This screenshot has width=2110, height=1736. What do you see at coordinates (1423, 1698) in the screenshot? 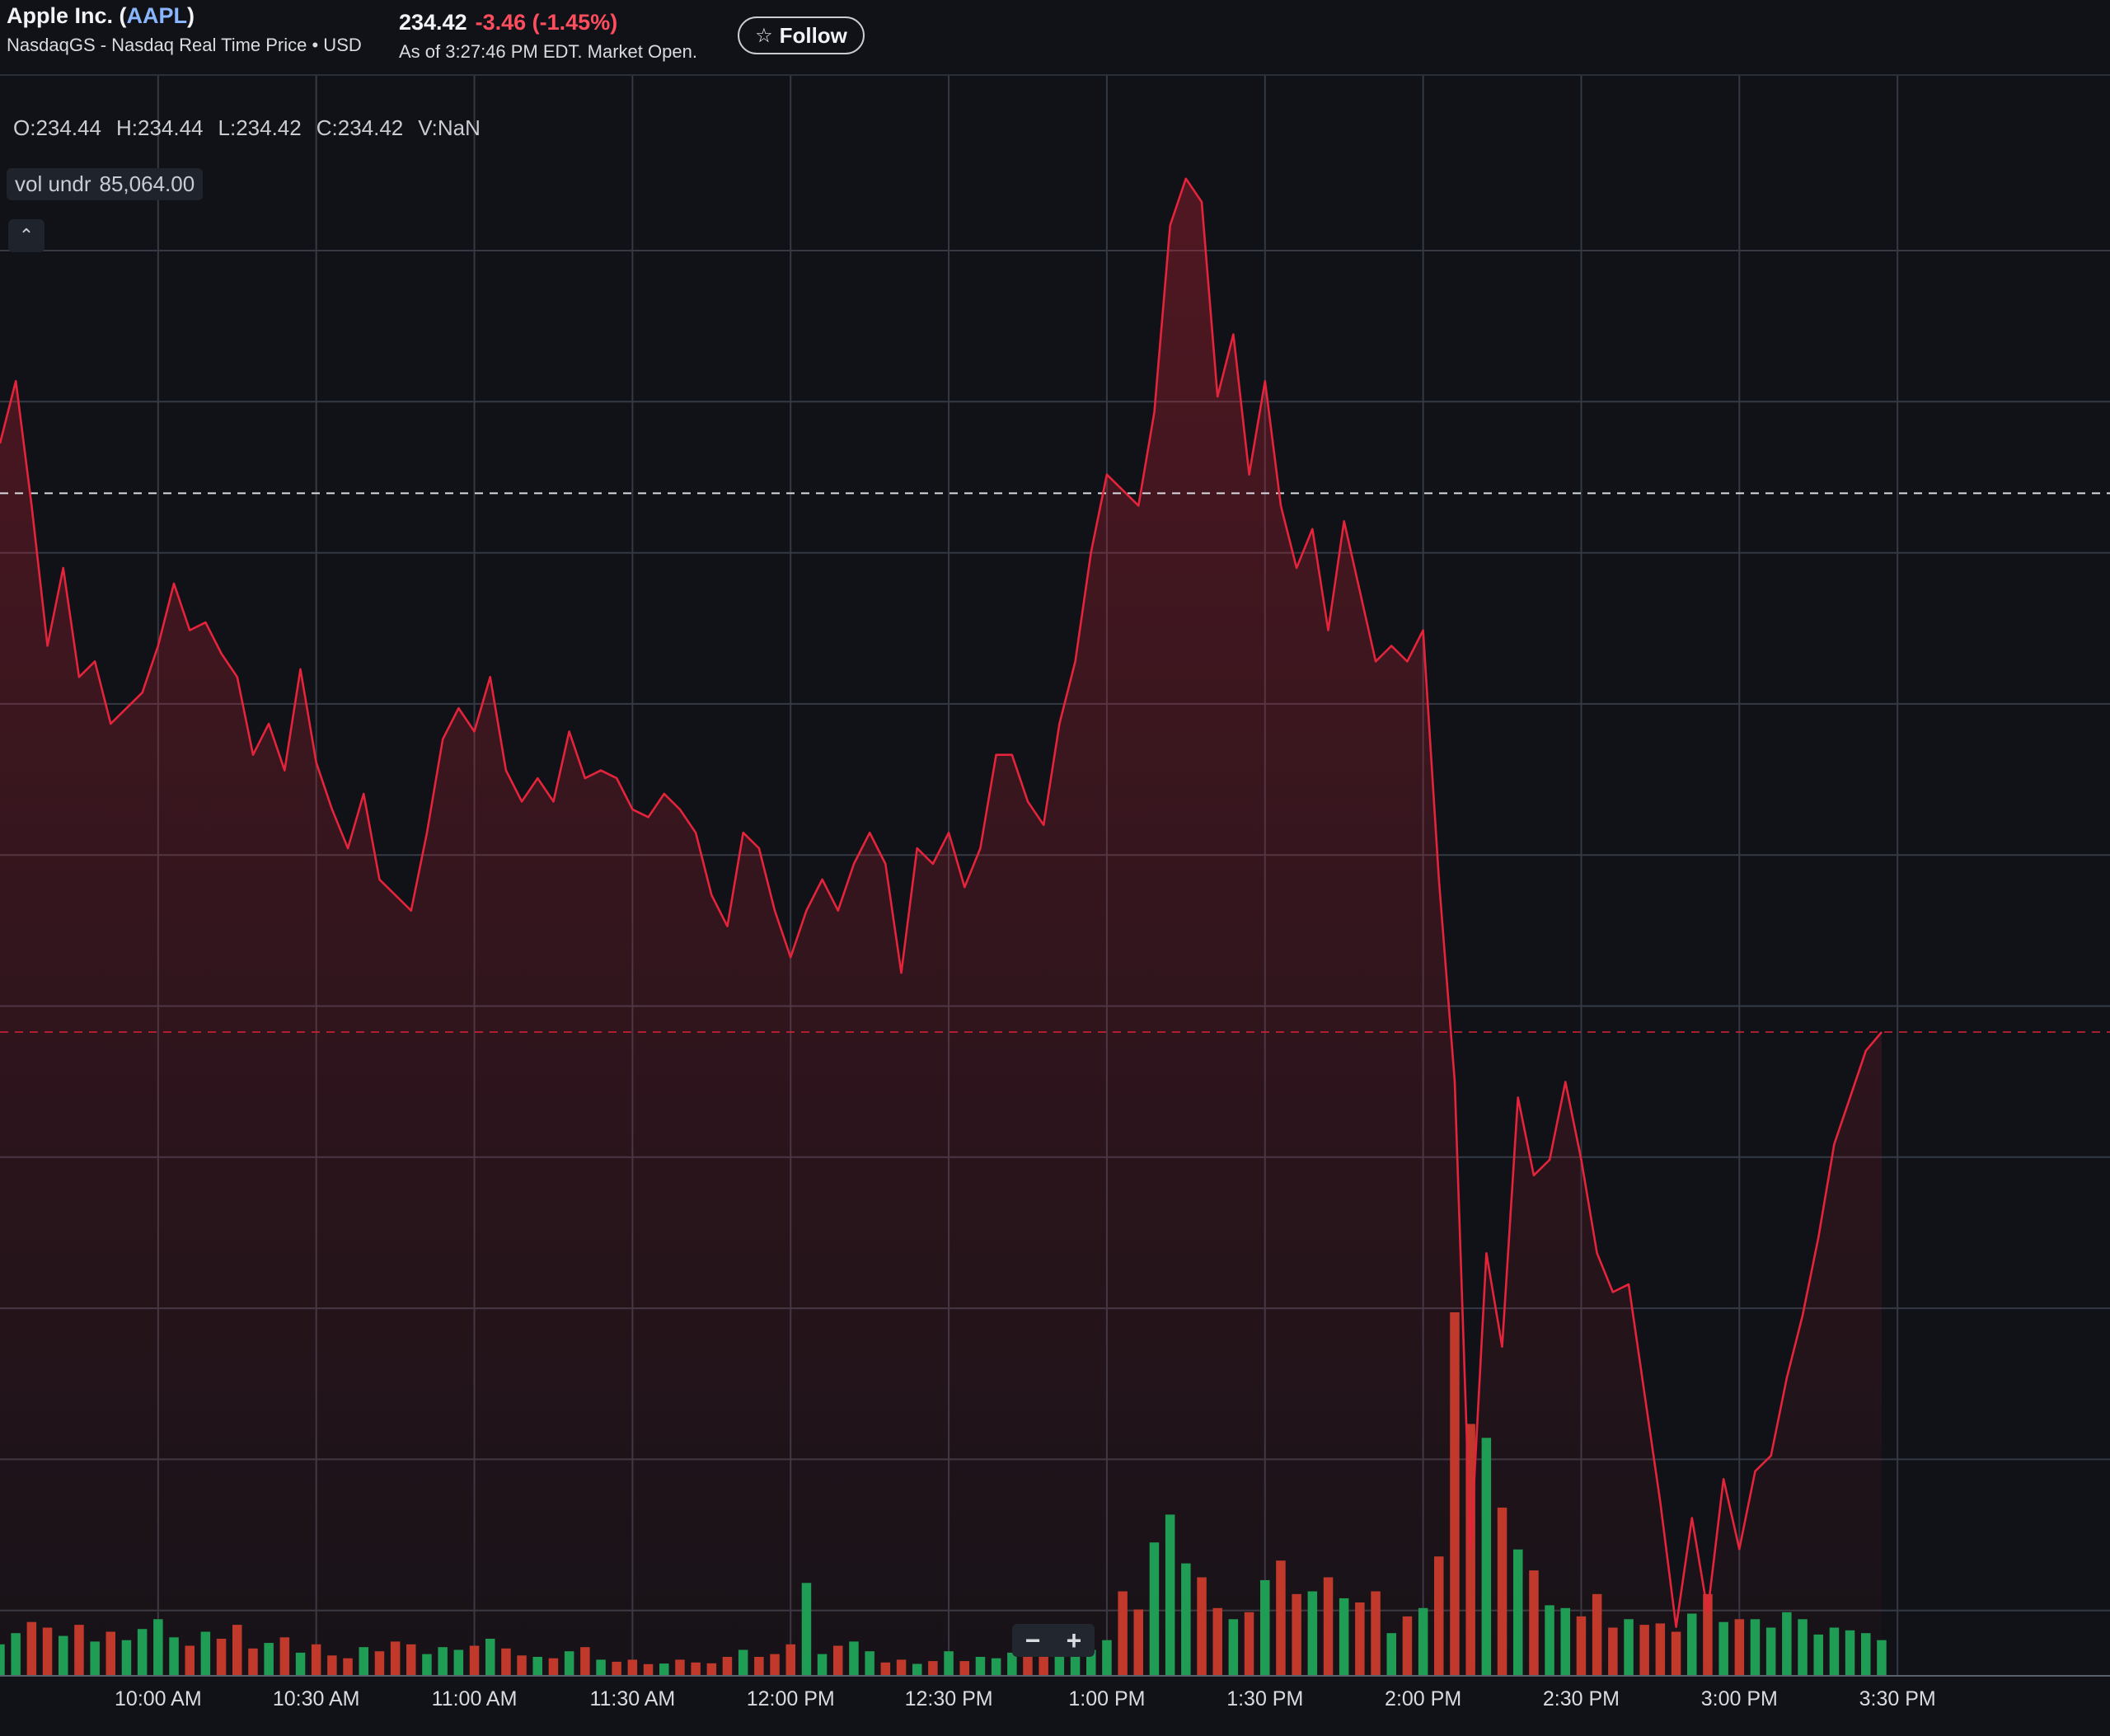
I see `x-tick-label: 2:00 PM` at bounding box center [1423, 1698].